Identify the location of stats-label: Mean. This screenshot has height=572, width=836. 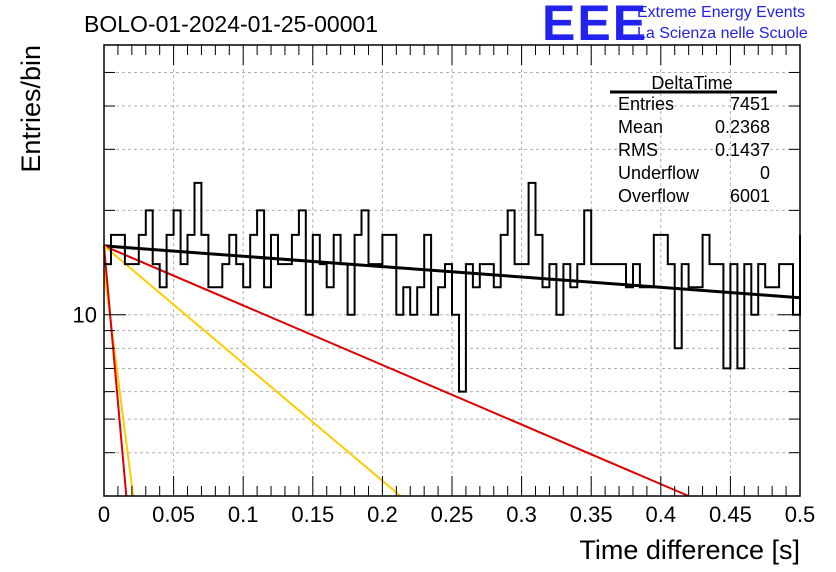
(640, 127).